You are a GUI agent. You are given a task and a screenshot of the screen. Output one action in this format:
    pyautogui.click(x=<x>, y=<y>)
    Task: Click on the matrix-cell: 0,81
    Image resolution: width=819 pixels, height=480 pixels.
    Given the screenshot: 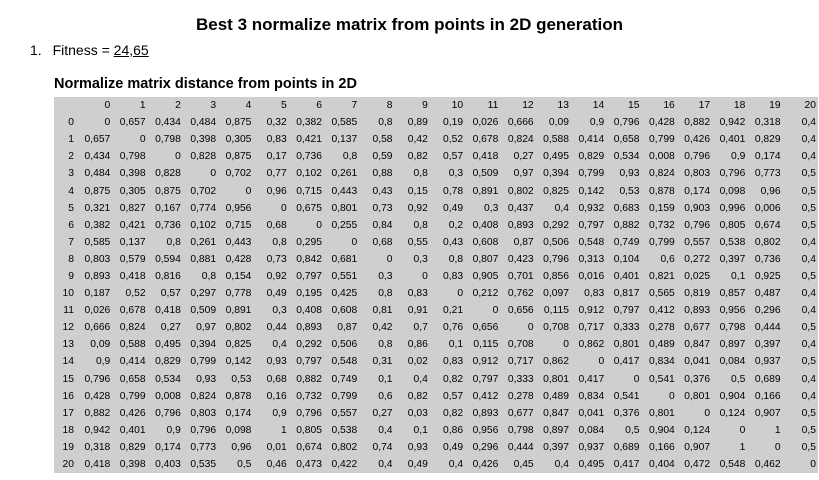 What is the action you would take?
    pyautogui.click(x=382, y=311)
    